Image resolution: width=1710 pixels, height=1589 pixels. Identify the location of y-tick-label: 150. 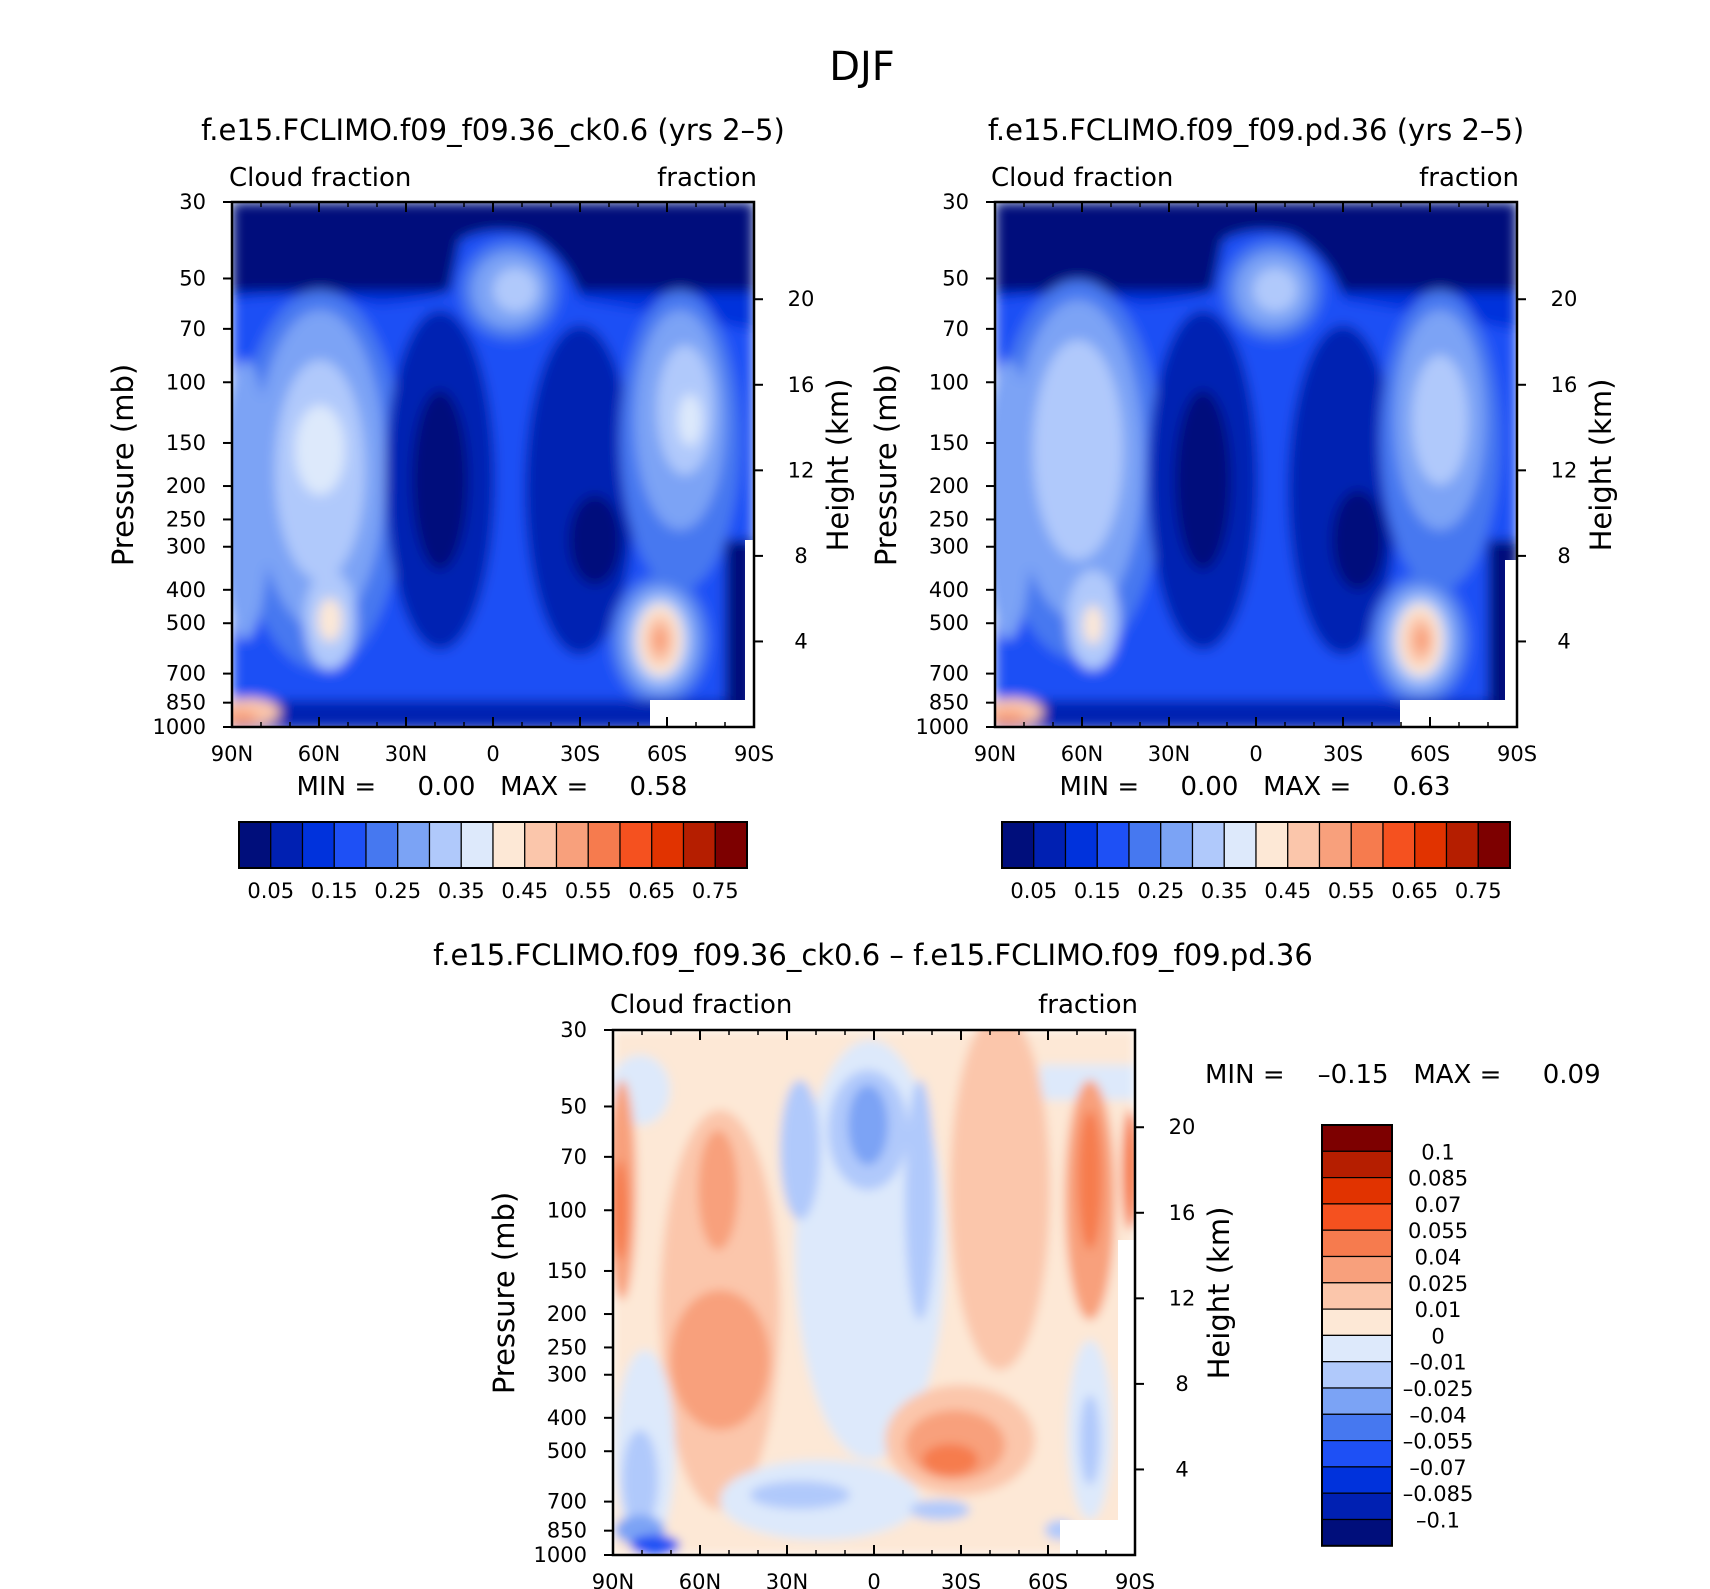
(567, 1271).